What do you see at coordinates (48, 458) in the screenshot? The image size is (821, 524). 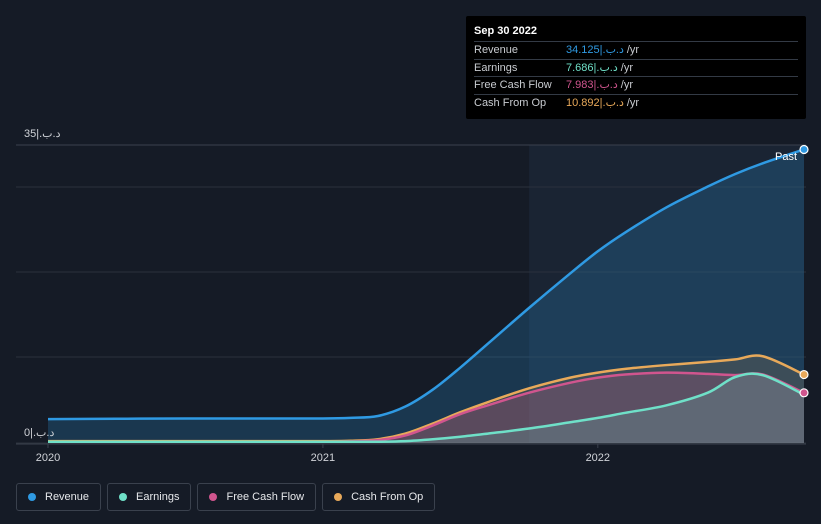 I see `x-tick-label: 2020` at bounding box center [48, 458].